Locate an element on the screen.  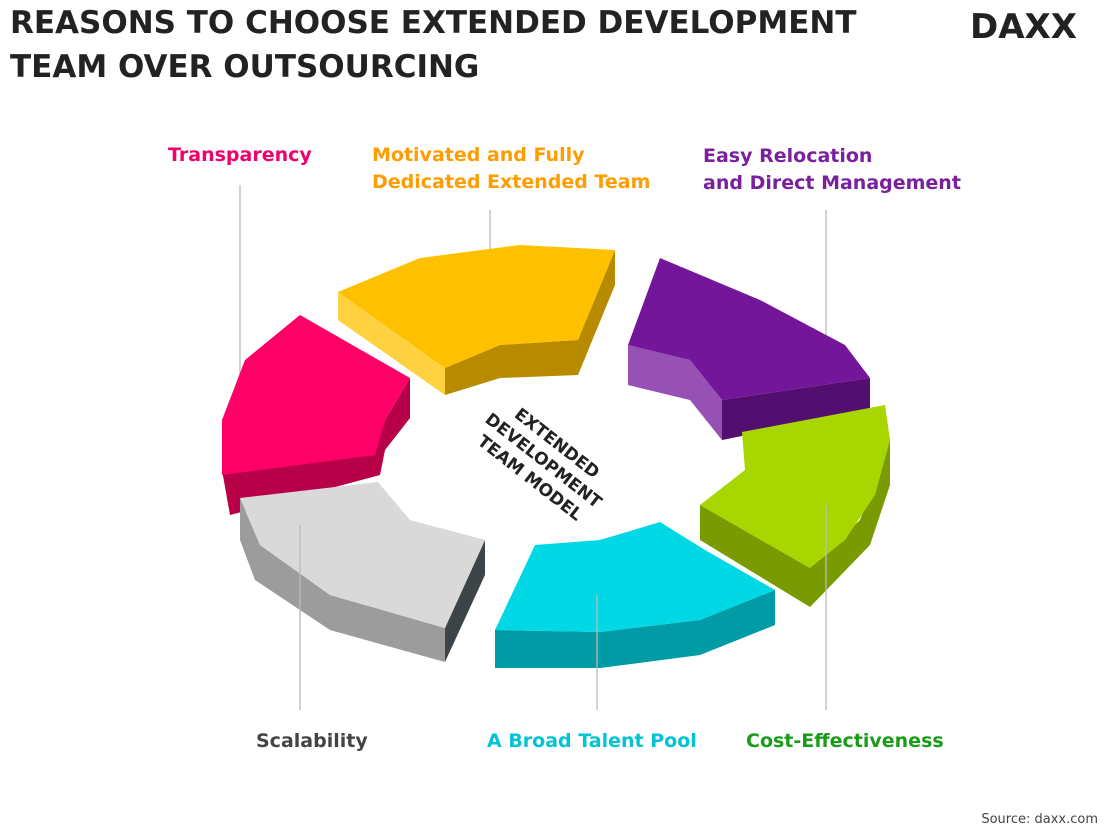
title-line: REASONS TO CHOOSE EXTENDED DEVELOPMENT is located at coordinates (433, 23).